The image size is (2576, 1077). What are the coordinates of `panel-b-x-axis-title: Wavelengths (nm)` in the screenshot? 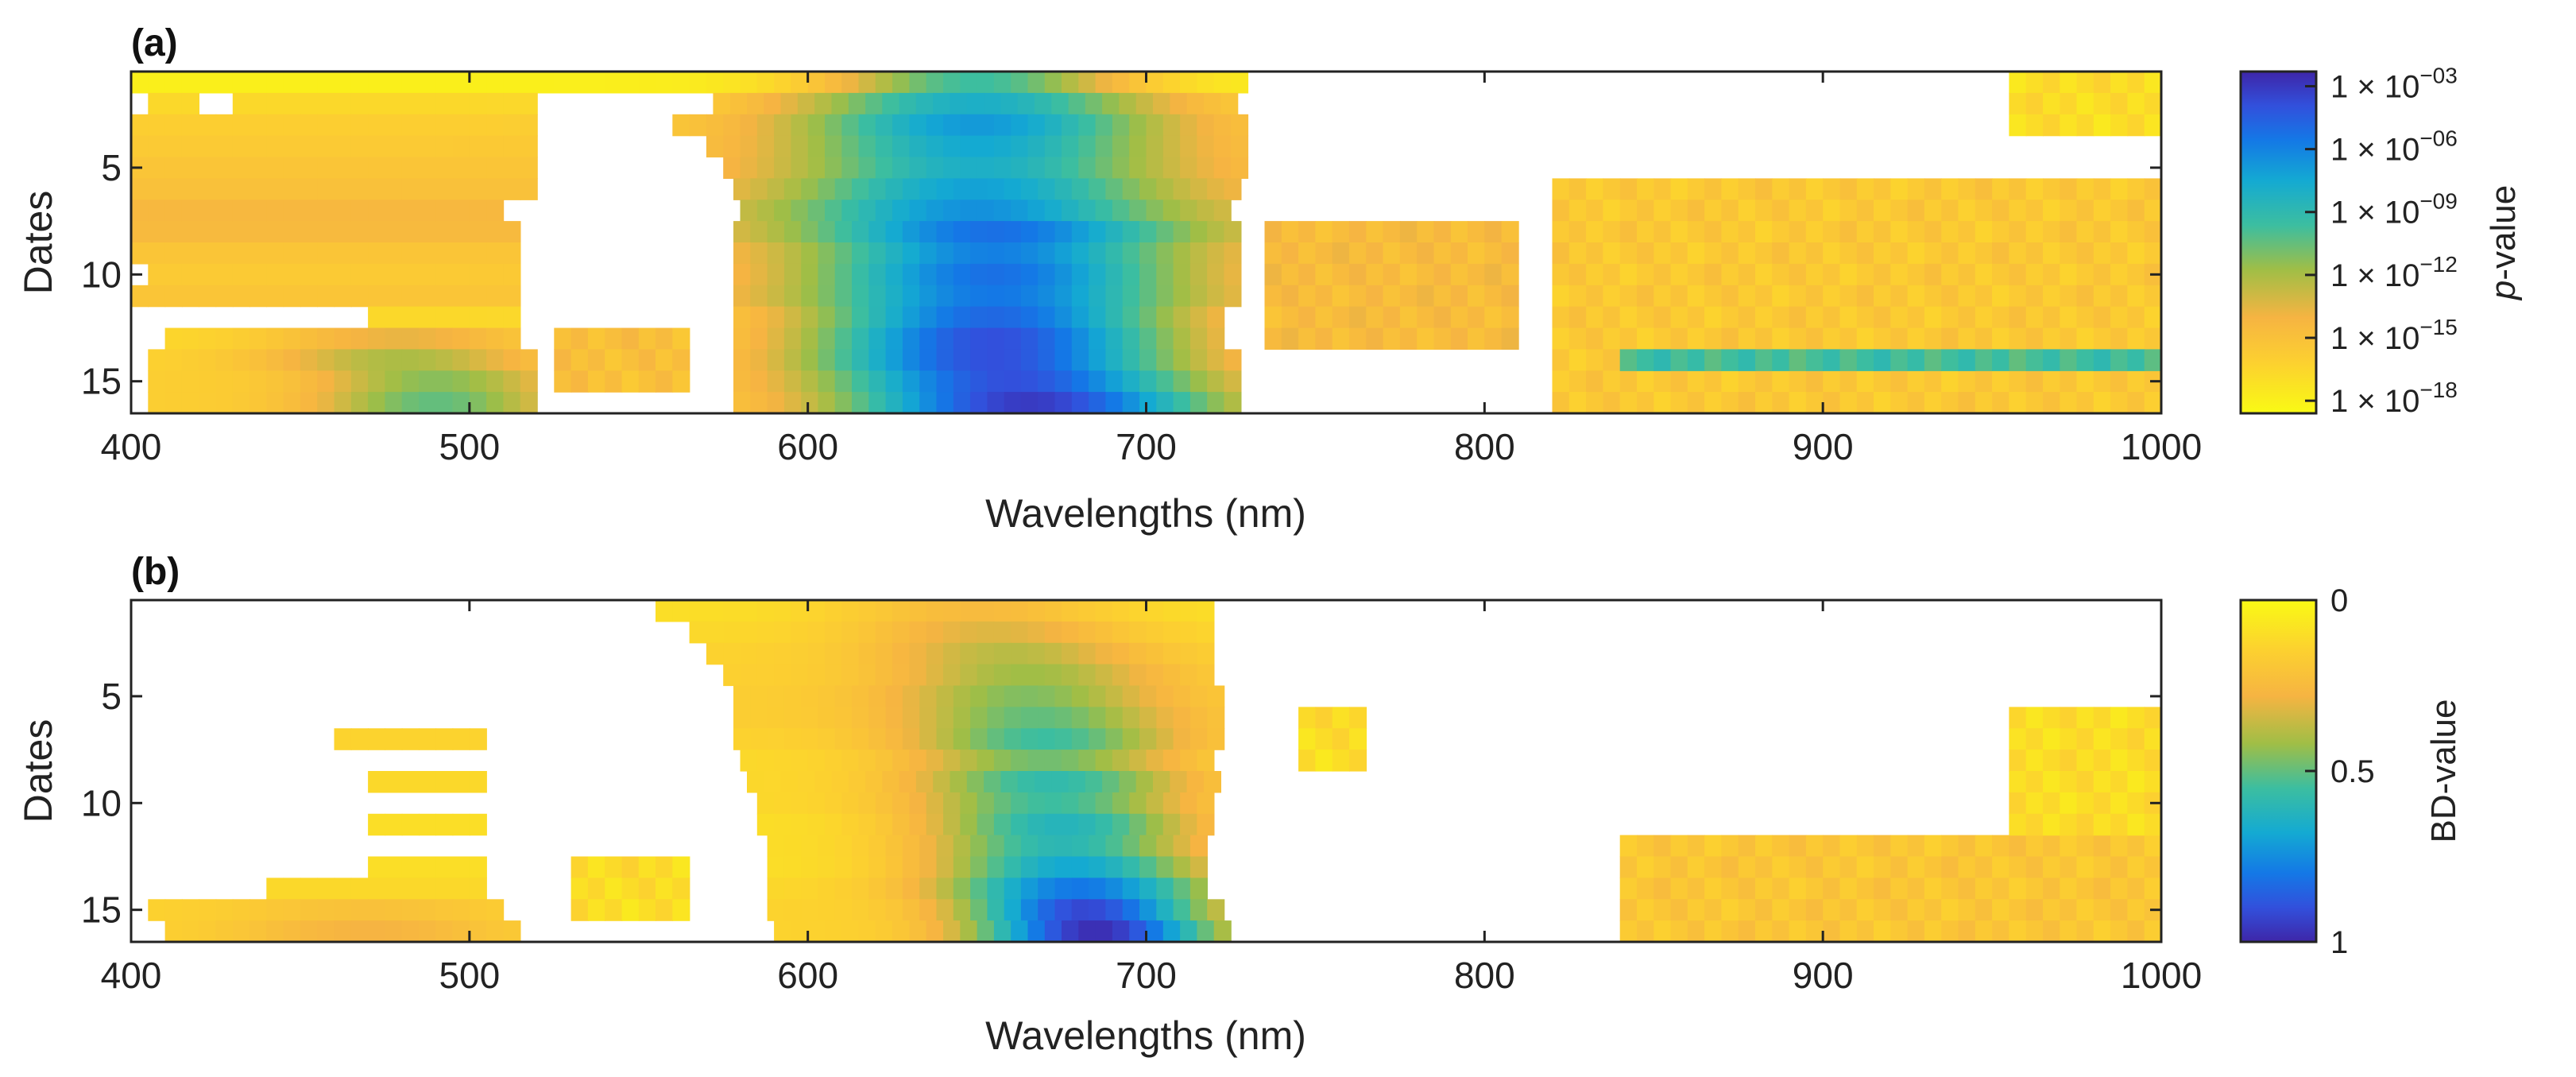 It's located at (1145, 1035).